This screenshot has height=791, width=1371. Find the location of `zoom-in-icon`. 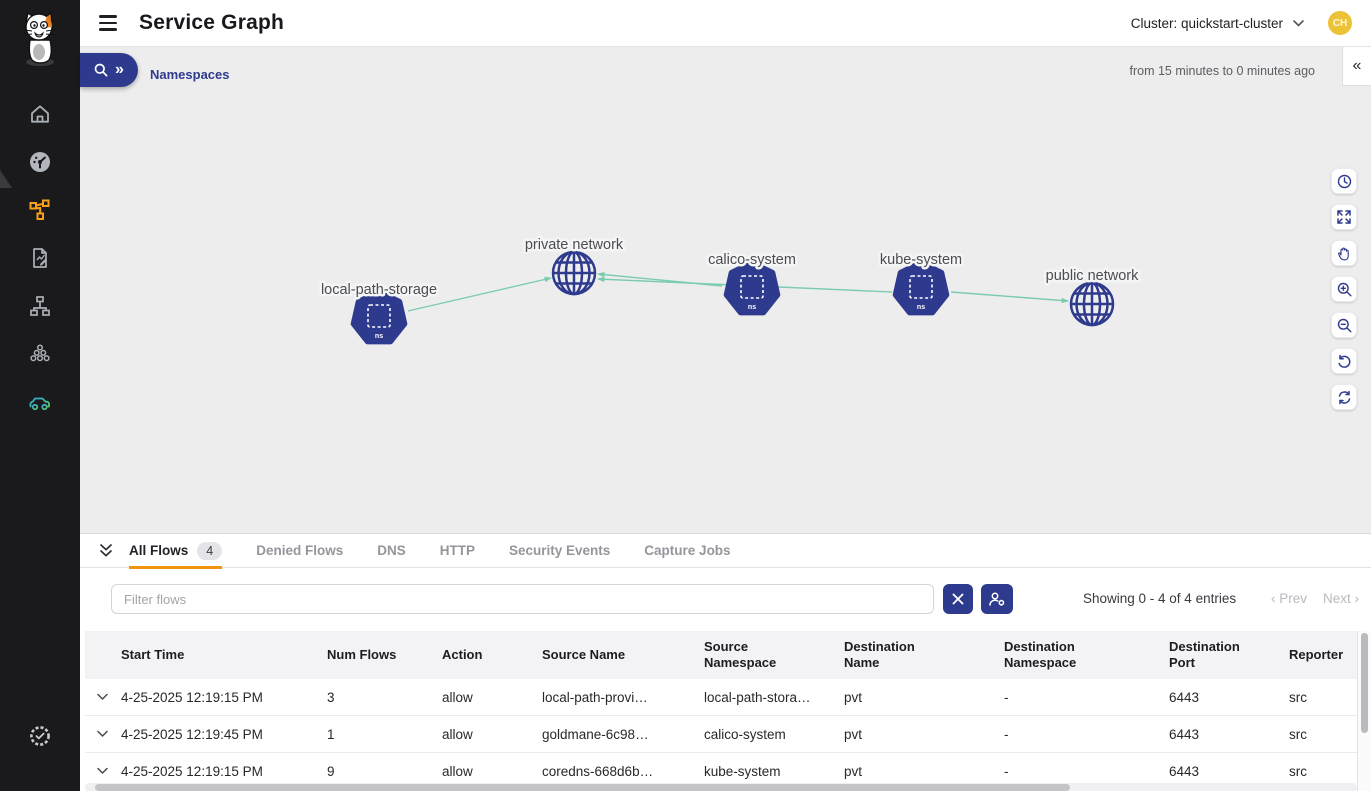

zoom-in-icon is located at coordinates (1344, 289).